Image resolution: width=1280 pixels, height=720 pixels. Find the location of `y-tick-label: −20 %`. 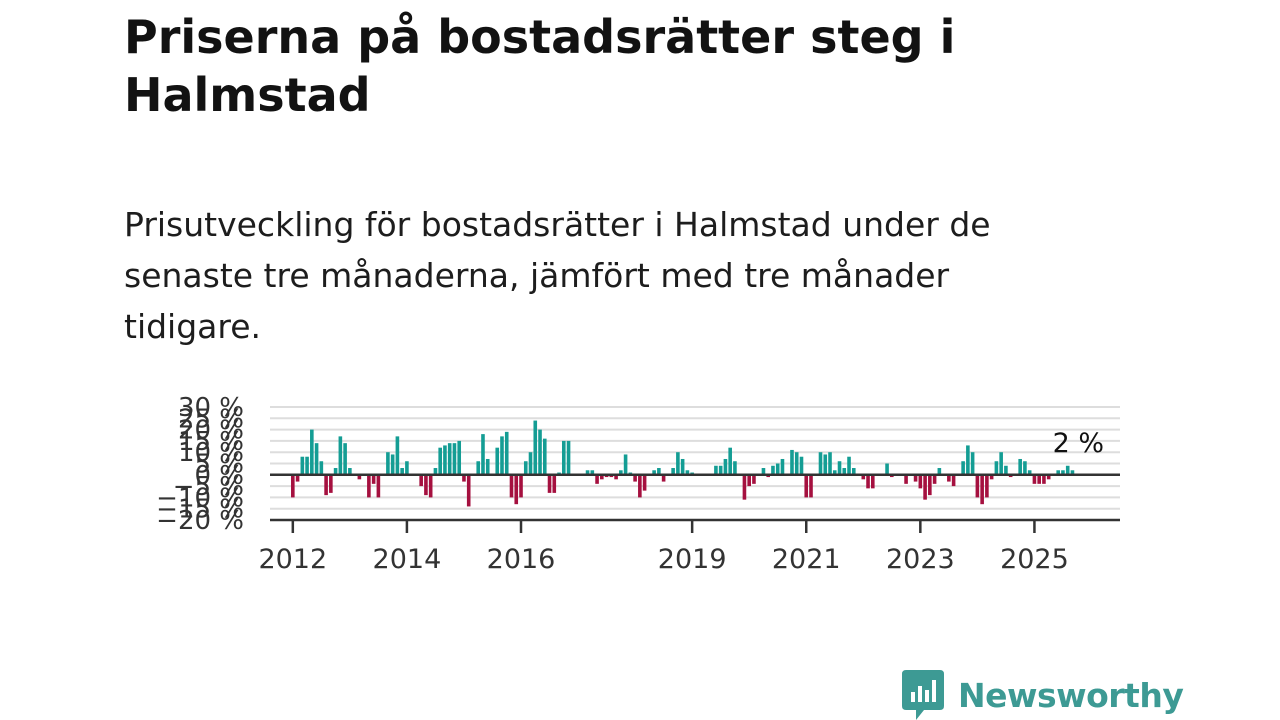

y-tick-label: −20 % is located at coordinates (200, 521).